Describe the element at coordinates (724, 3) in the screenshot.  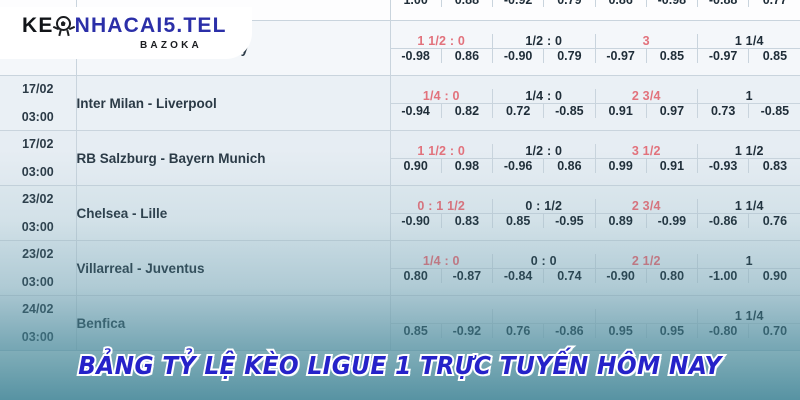
I see `odds-price: -0.88` at that location.